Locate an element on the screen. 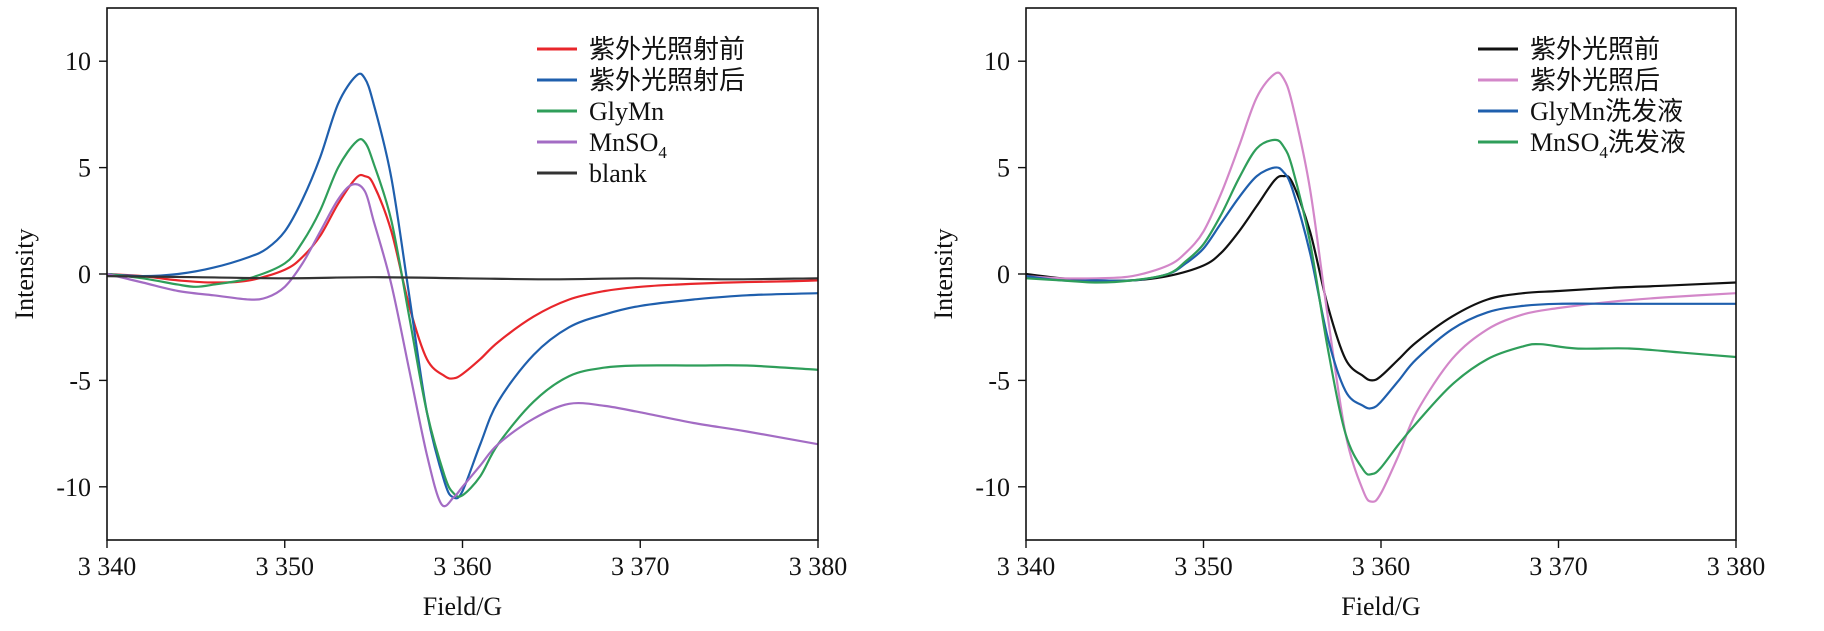  legend-label: GlyMn is located at coordinates (626, 111).